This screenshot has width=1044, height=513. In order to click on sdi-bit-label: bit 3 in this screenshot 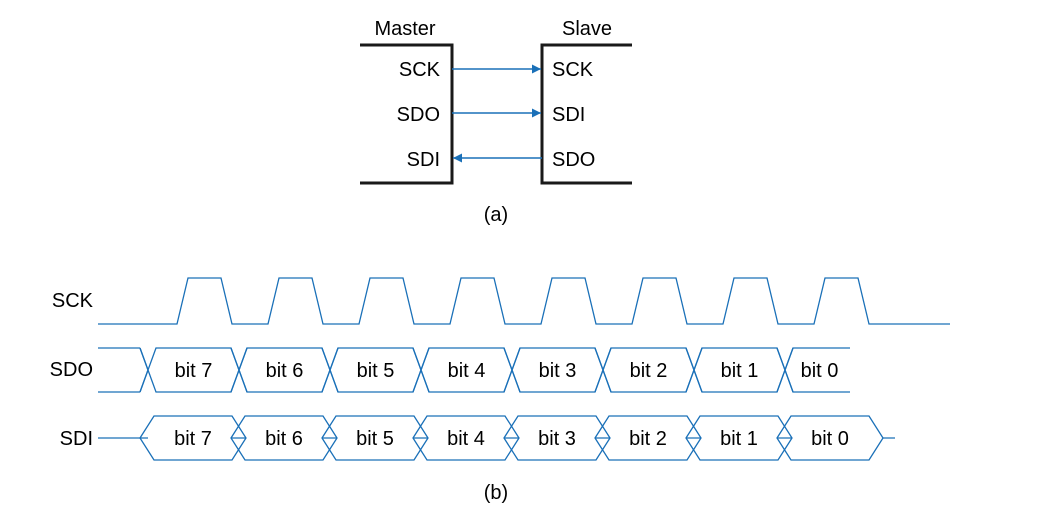, I will do `click(557, 439)`.